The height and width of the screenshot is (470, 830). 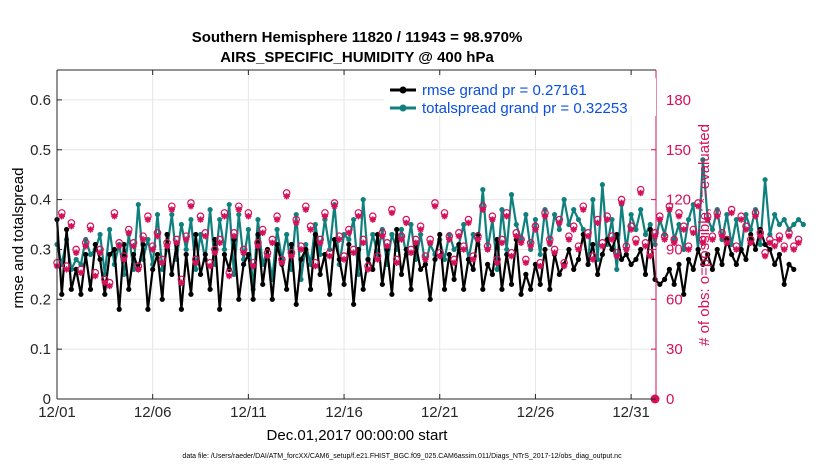 I want to click on x-tick-label: 12/26, so click(x=536, y=412).